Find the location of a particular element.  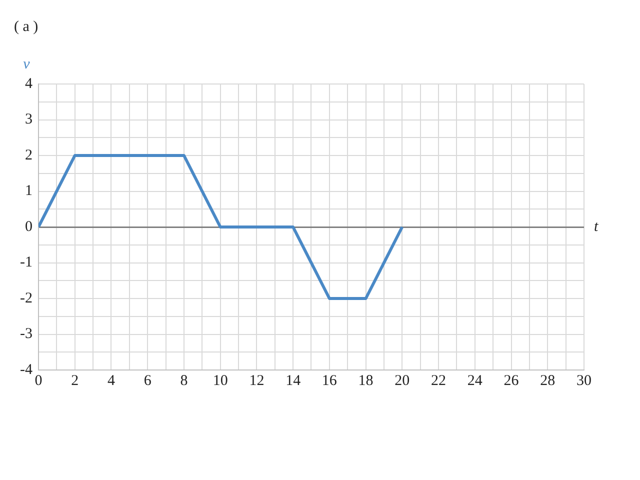

x-tick-label: 16 is located at coordinates (330, 380).